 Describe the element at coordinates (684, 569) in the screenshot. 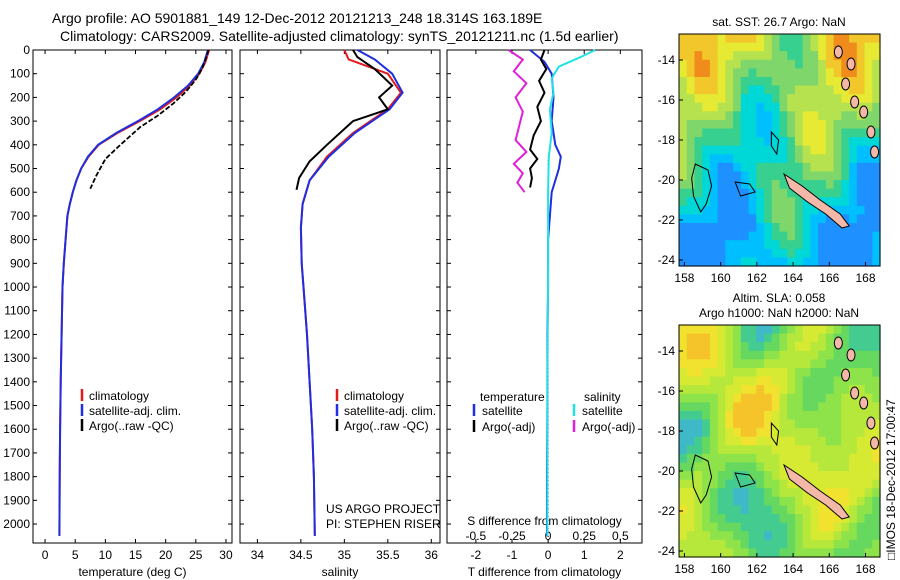

I see `map-x-tick-label: 158` at that location.